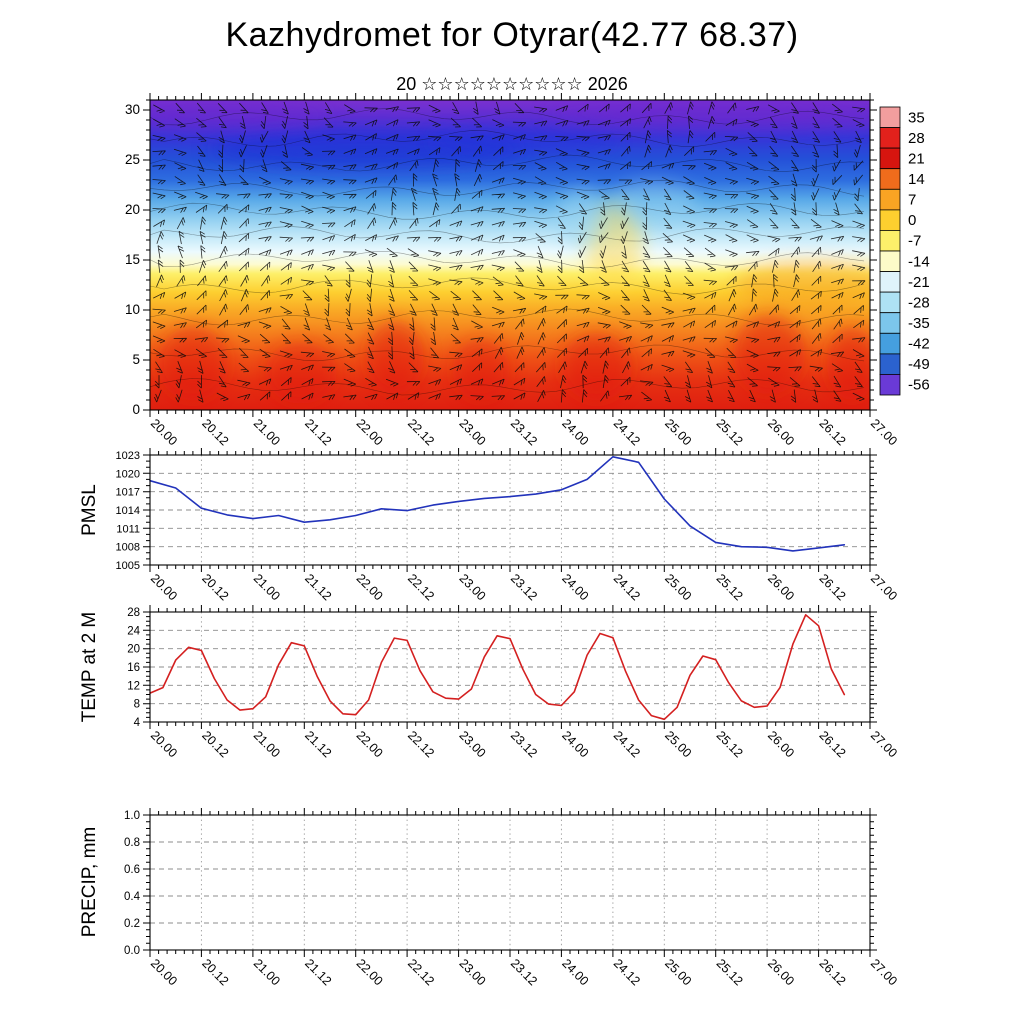  I want to click on colorbar-label: -7, so click(914, 241).